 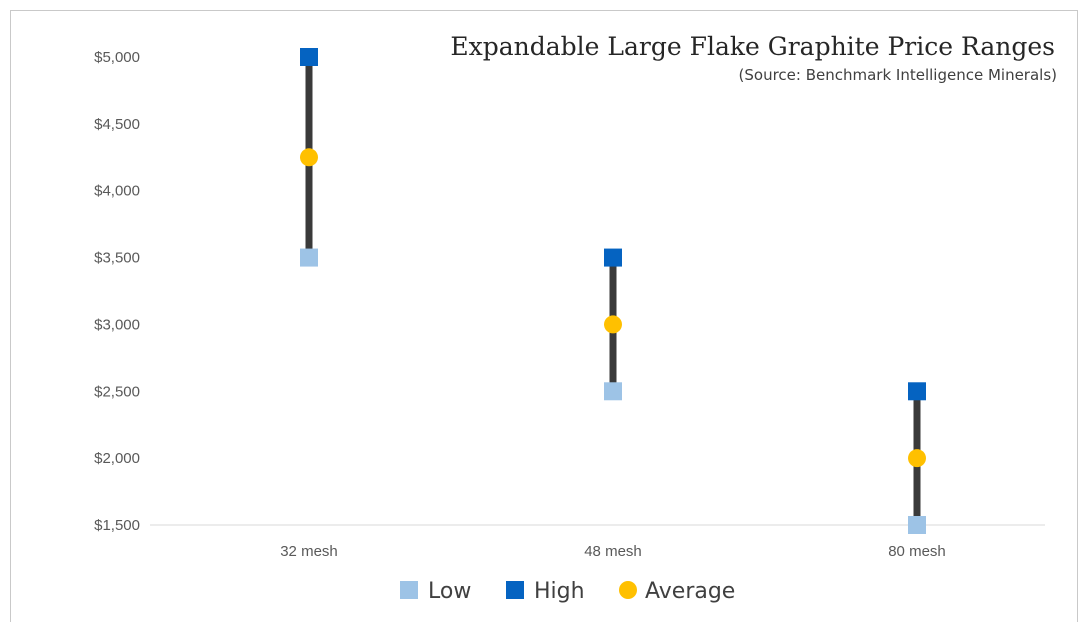 I want to click on legend-low-label: Low, so click(x=449, y=591).